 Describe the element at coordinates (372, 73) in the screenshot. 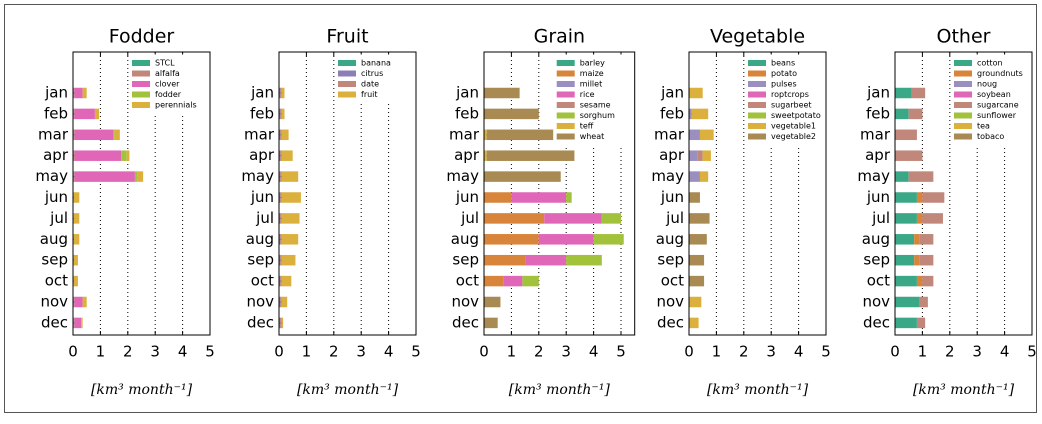

I see `legend-label: citrus` at that location.